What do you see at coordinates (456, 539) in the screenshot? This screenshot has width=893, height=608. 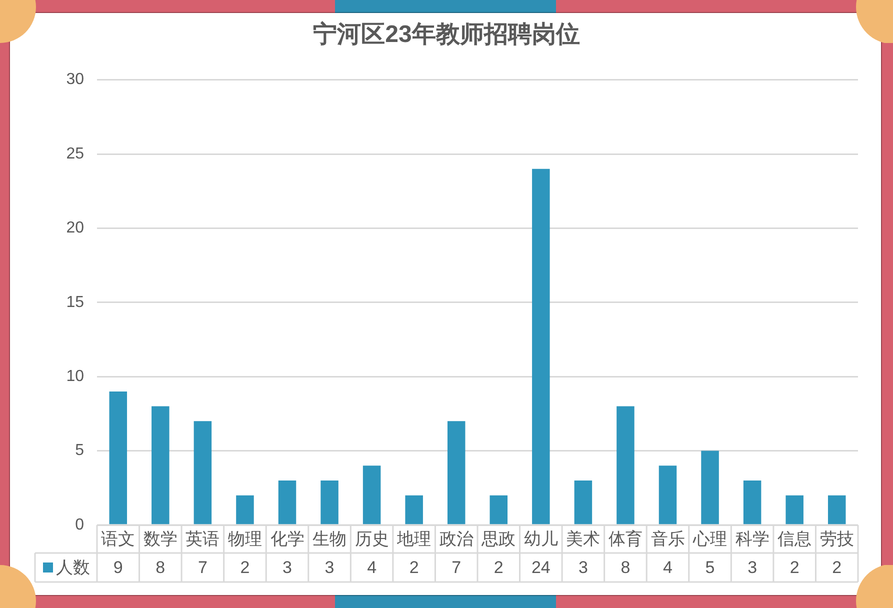 I see `x-tick-label: 政治` at bounding box center [456, 539].